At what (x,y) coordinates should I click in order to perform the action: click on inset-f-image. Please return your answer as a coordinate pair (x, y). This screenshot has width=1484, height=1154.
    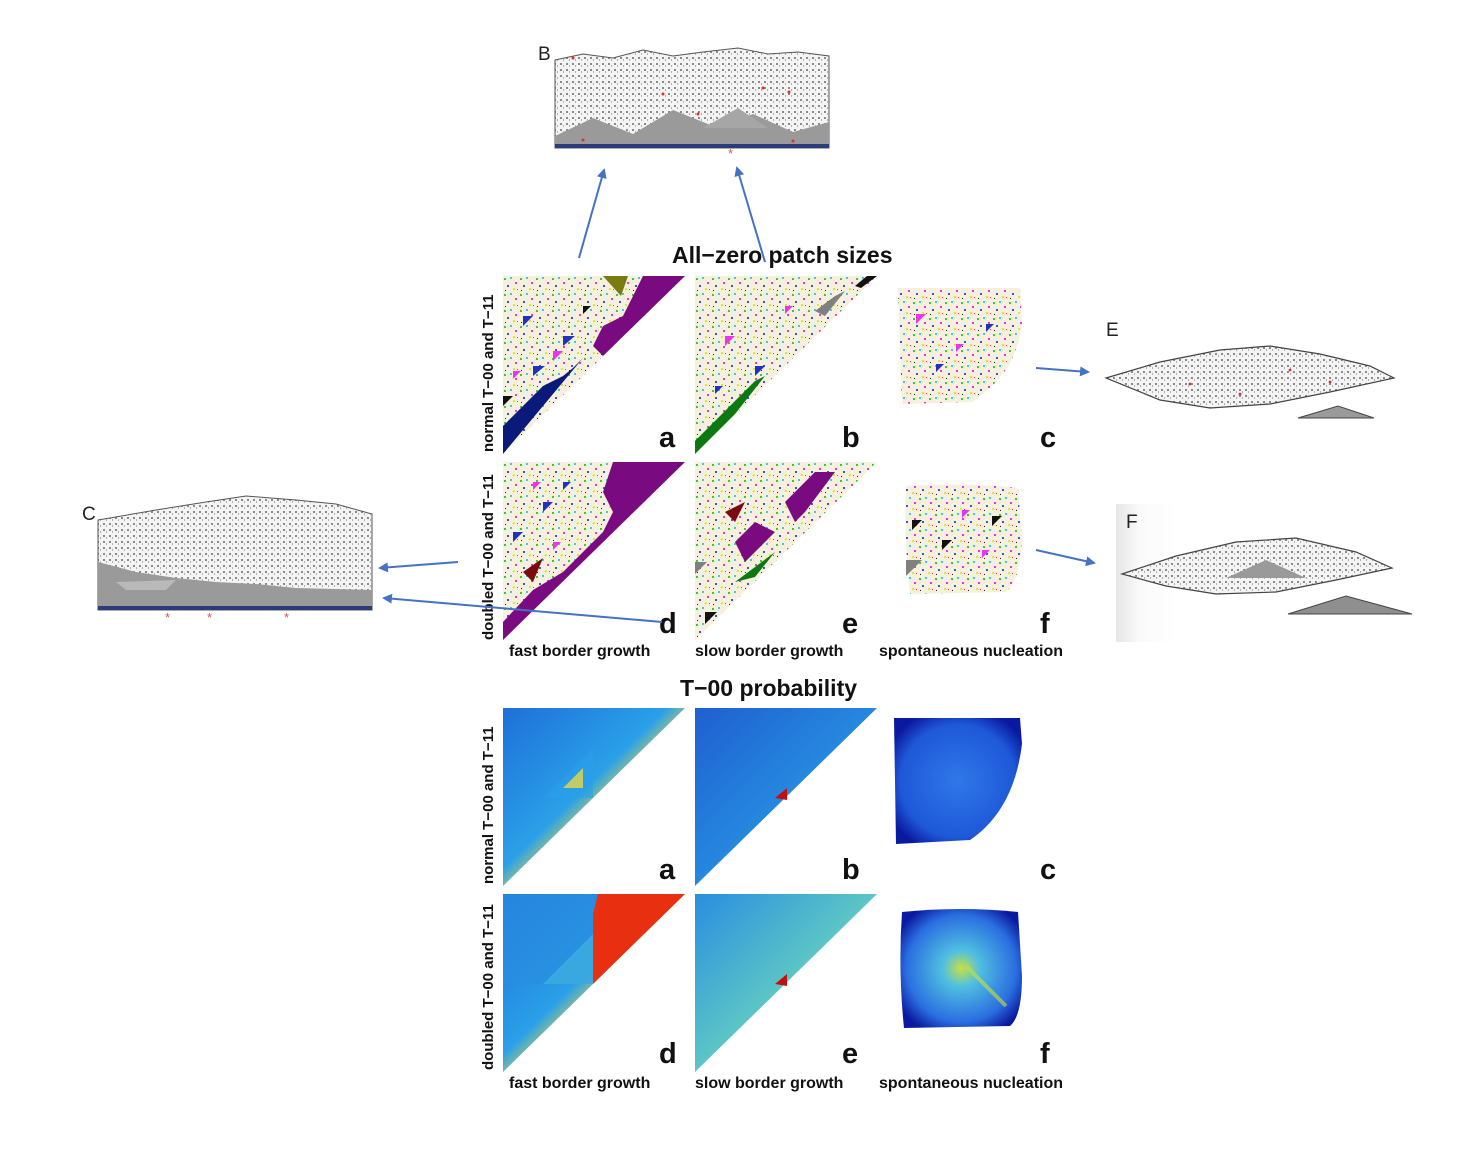
    Looking at the image, I should click on (1266, 576).